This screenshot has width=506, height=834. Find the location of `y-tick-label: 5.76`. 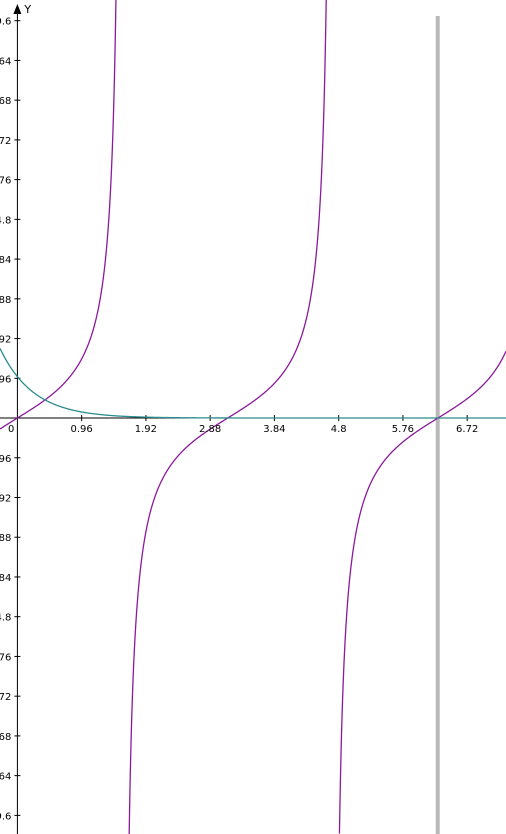

y-tick-label: 5.76 is located at coordinates (5, 181).